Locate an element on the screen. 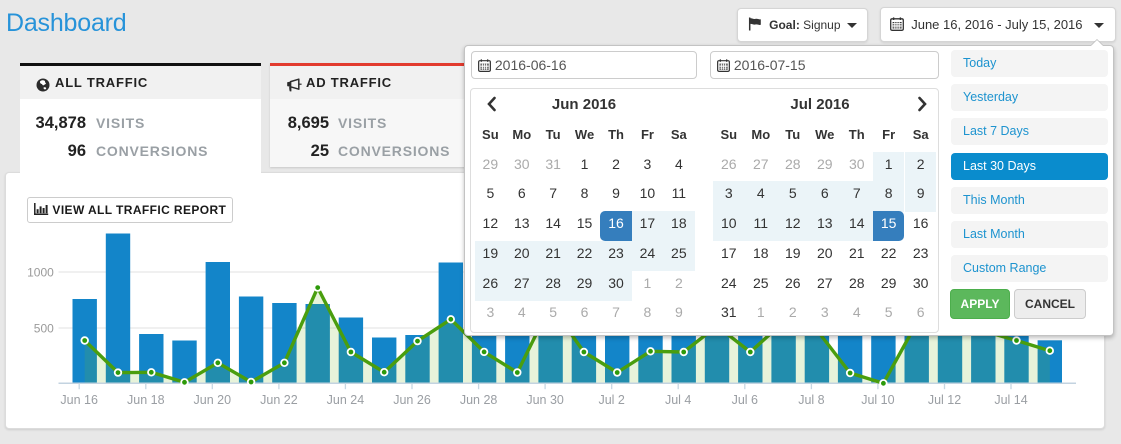  svg-text: Jul 8 is located at coordinates (811, 400).